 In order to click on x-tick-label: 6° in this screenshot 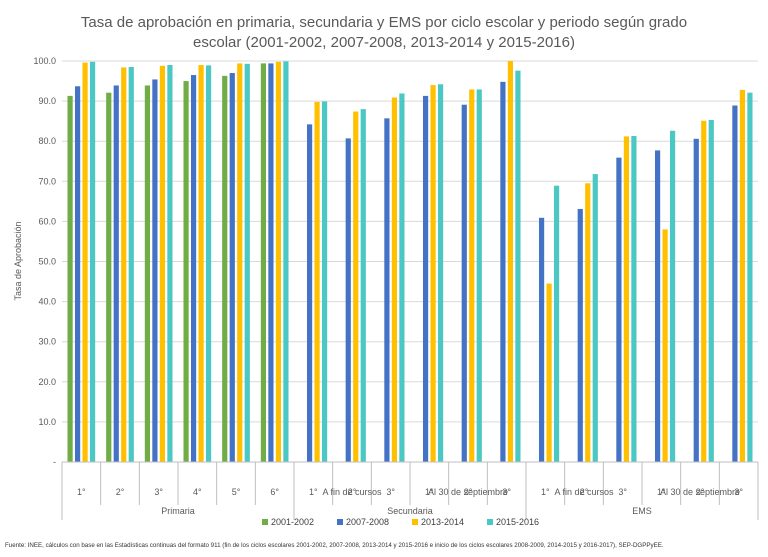, I will do `click(274, 492)`.